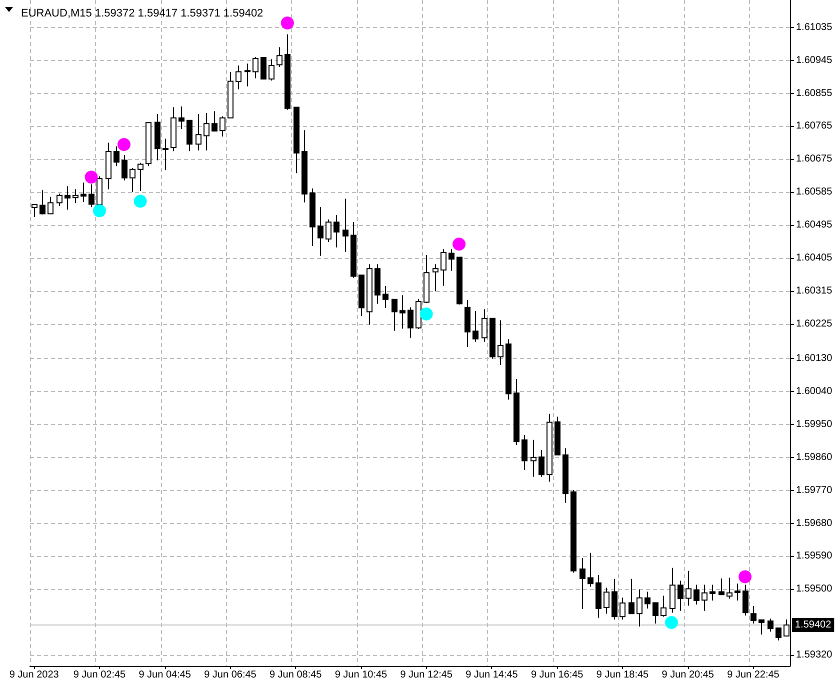  I want to click on x-tick-label: 9 Jun 02:45, so click(99, 675).